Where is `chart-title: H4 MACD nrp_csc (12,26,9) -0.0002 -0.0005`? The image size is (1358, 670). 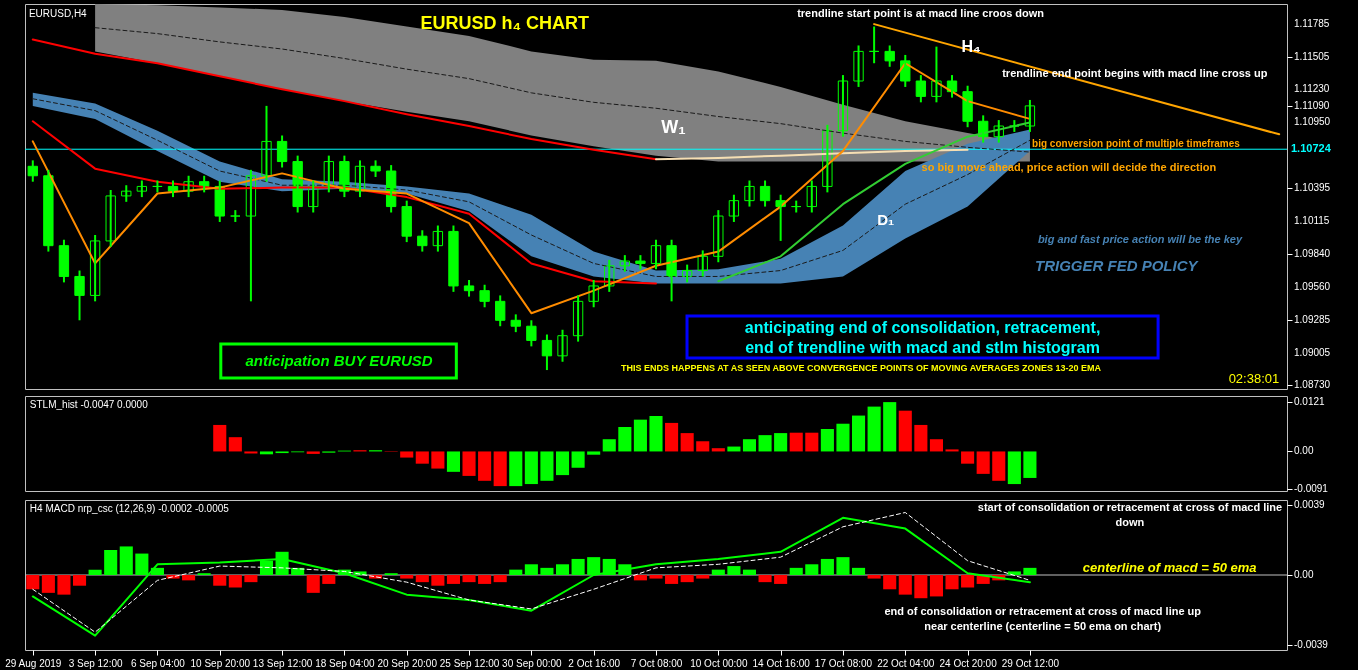
chart-title: H4 MACD nrp_csc (12,26,9) -0.0002 -0.0005 is located at coordinates (129, 508).